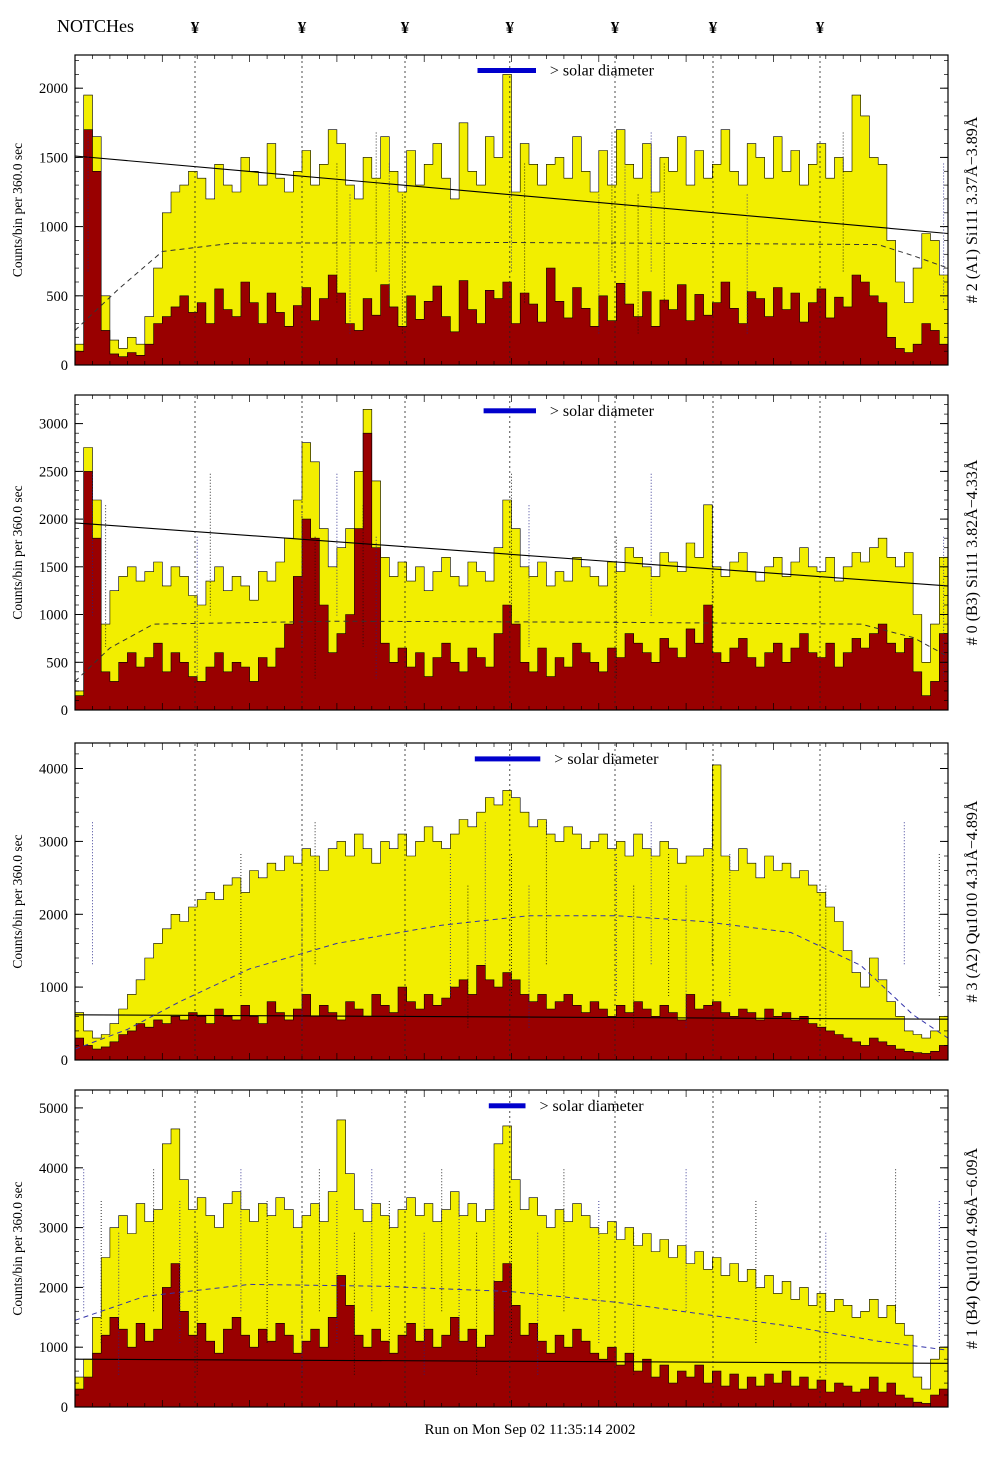 This screenshot has width=1004, height=1476. Describe the element at coordinates (972, 552) in the screenshot. I see `panel-right-label: # 0 (B3) Si111 3.82Å−4.33Å` at that location.